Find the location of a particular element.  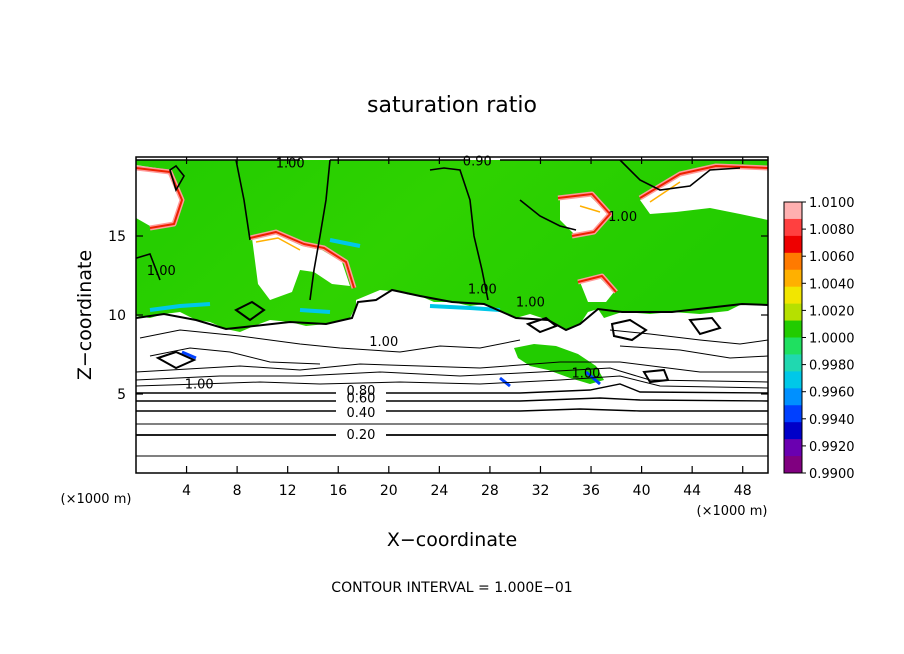

svg-text: 0.80 is located at coordinates (361, 391).